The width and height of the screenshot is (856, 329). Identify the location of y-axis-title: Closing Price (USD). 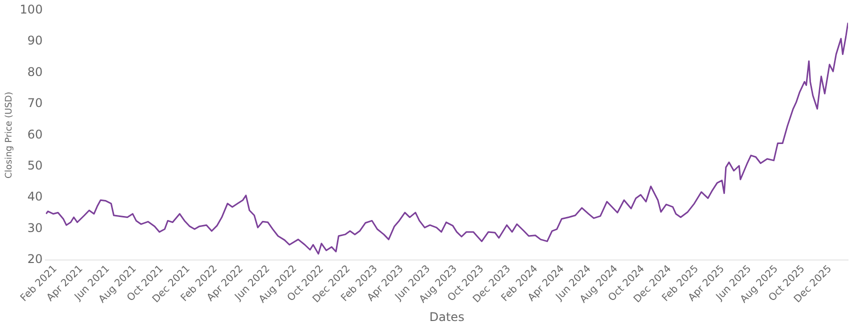
(9, 135).